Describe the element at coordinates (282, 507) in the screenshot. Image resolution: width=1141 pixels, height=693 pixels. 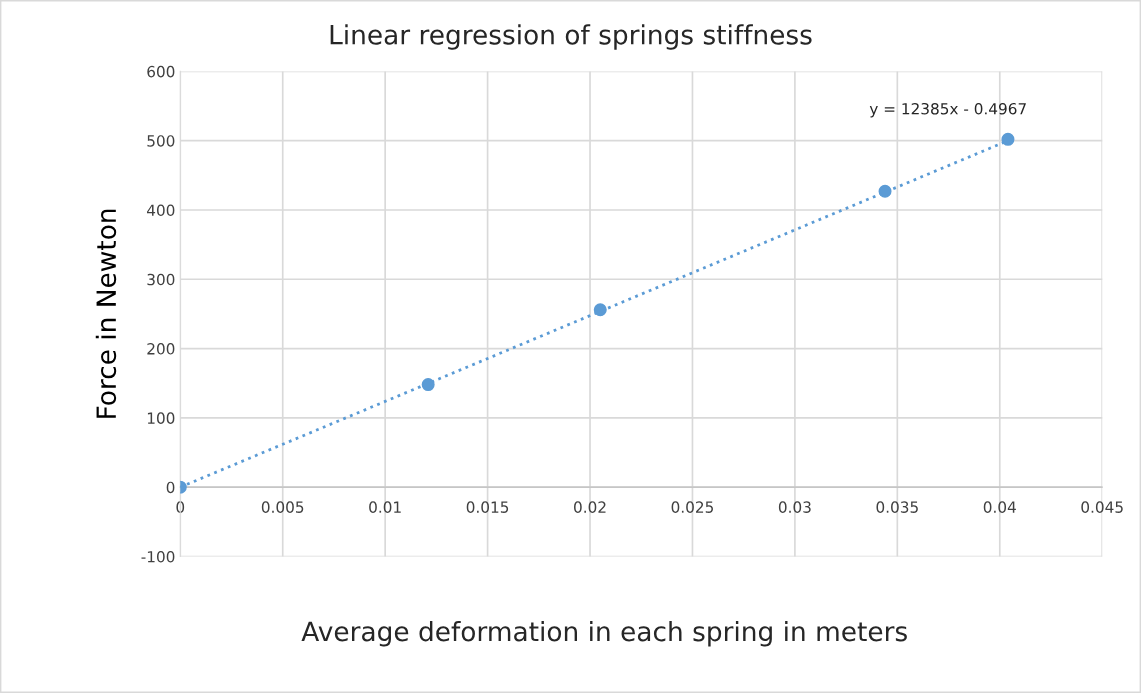
I see `x-tick-label: 0.005` at that location.